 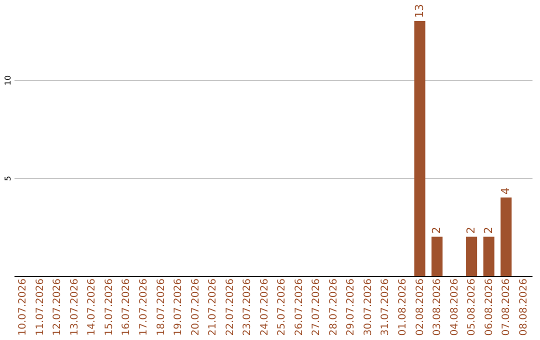 What do you see at coordinates (248, 307) in the screenshot?
I see `x-tick-label: 23.07.2026` at bounding box center [248, 307].